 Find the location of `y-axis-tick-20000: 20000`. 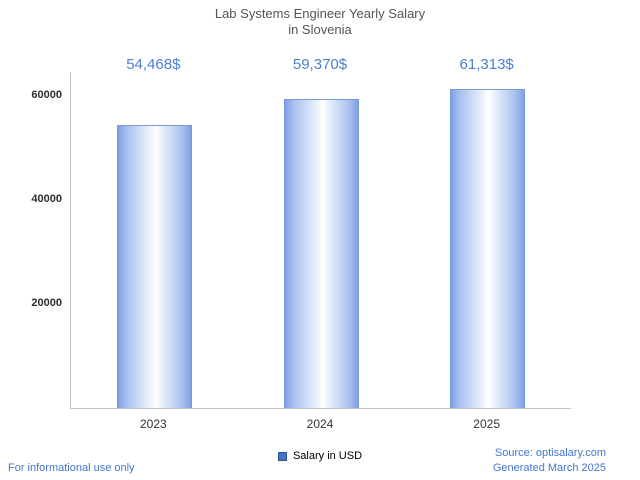

y-axis-tick-20000: 20000 is located at coordinates (46, 302).